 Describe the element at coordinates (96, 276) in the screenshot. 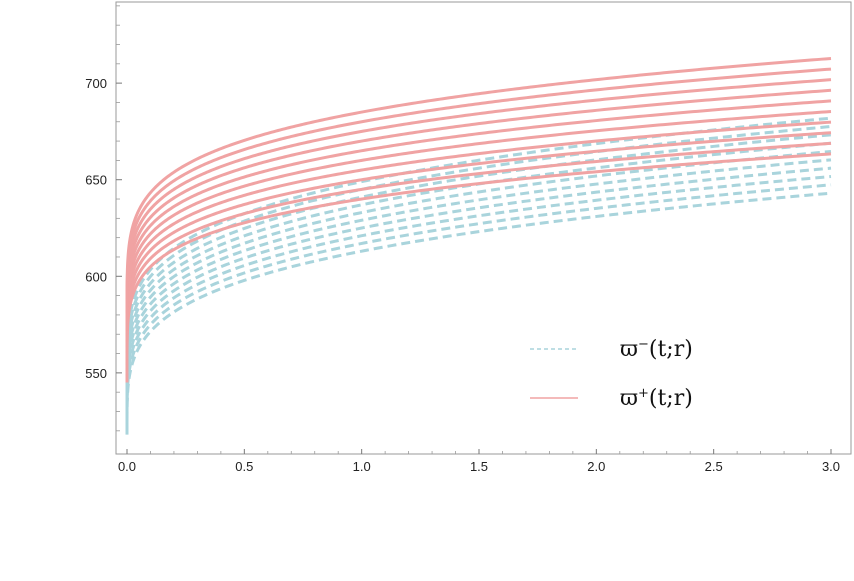

I see `y-tick-label: 600` at that location.